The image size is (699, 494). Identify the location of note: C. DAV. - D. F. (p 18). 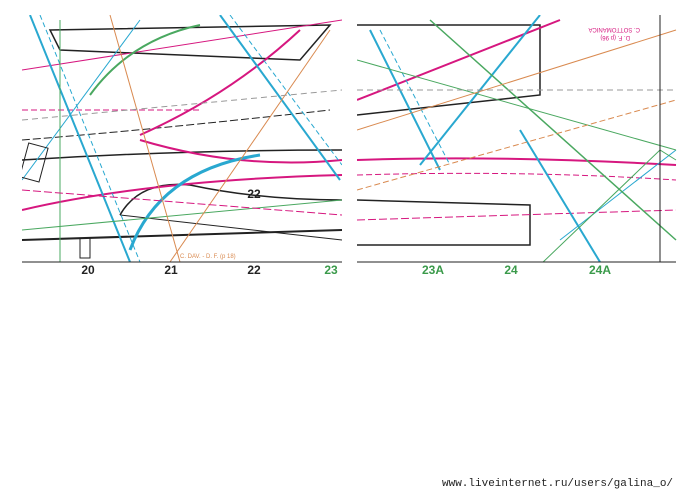
(208, 257).